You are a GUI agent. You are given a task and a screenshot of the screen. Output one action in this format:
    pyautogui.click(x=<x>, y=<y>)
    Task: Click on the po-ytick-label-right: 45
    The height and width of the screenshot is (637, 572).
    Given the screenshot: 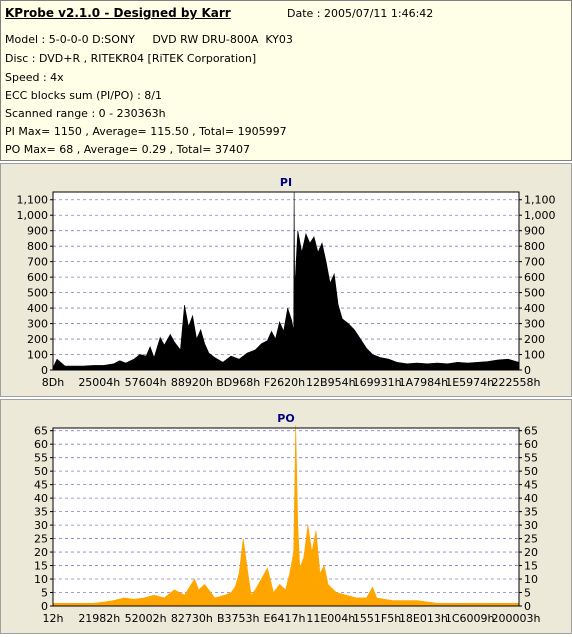 What is the action you would take?
    pyautogui.click(x=531, y=485)
    